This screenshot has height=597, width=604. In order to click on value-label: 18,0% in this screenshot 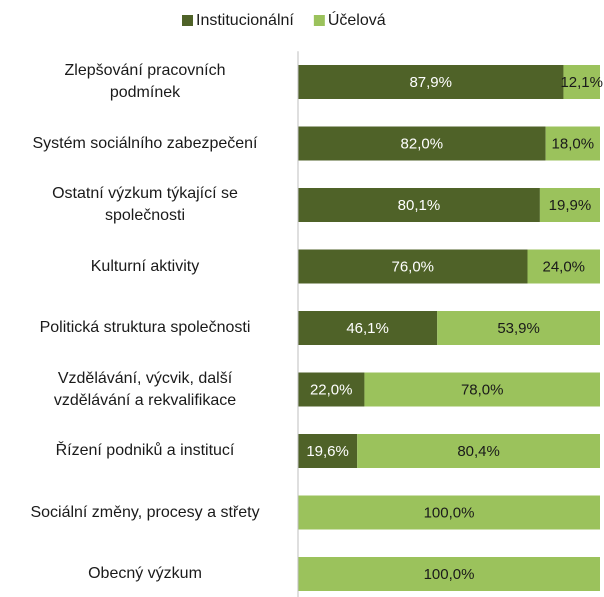, I will do `click(573, 143)`.